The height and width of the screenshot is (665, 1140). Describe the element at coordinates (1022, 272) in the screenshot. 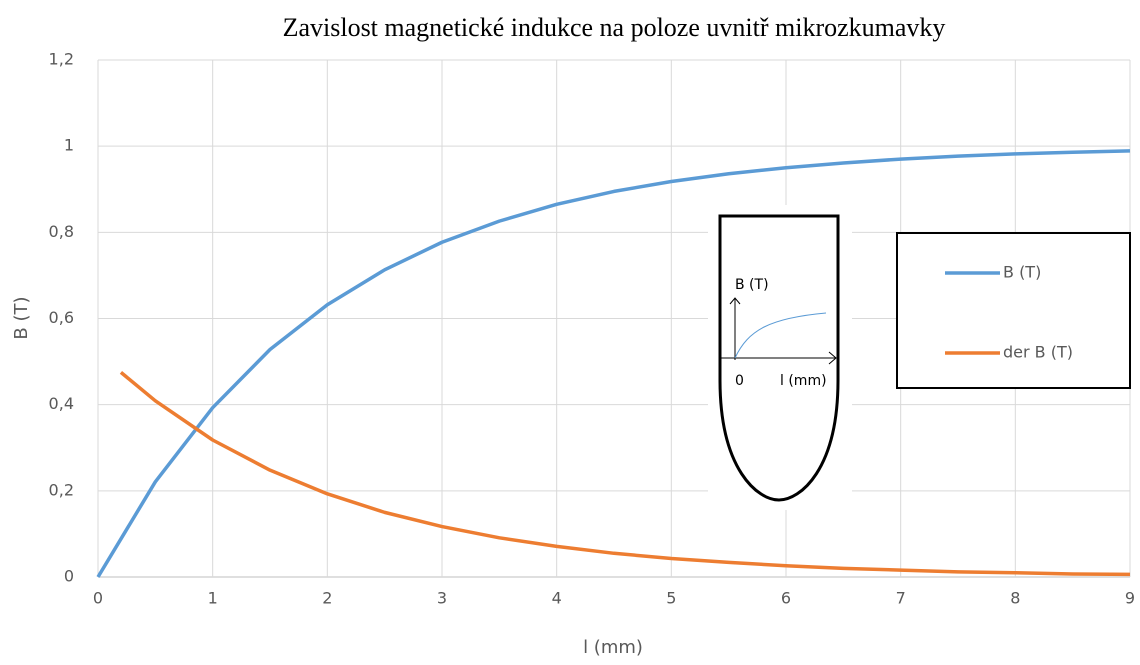

I see `legend-label: B (T)` at that location.